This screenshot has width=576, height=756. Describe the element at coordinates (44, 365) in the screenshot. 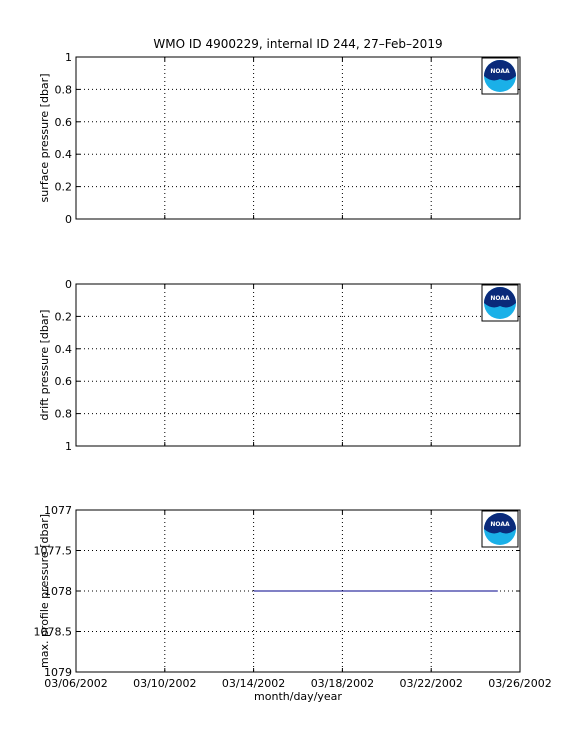

I see `y-axis-label: drift pressure [dbar]` at that location.